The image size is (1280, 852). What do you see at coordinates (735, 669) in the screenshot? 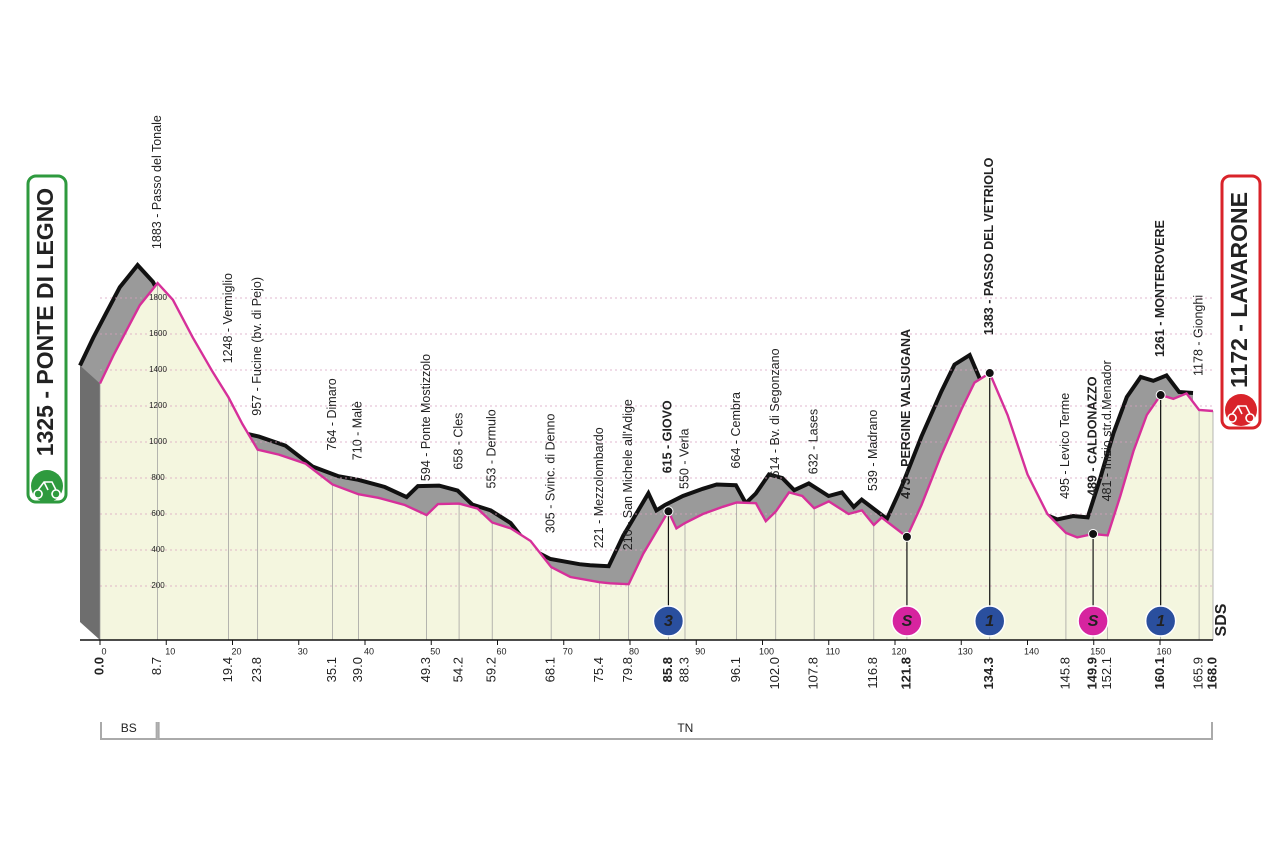
I see `km-label: 96.1` at bounding box center [735, 669].